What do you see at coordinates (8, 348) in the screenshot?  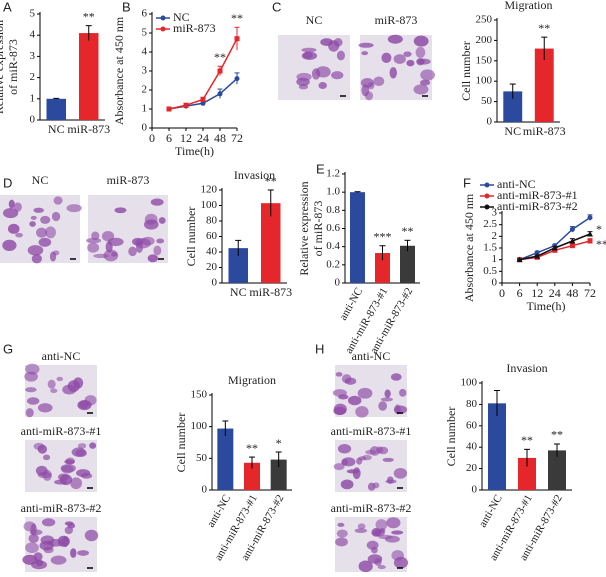 I see `panel-letter: G` at bounding box center [8, 348].